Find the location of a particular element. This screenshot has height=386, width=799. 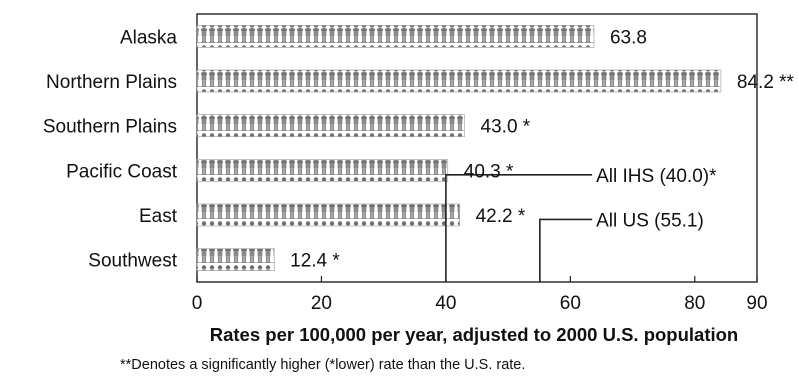

category-label: Southern Plains is located at coordinates (110, 127).